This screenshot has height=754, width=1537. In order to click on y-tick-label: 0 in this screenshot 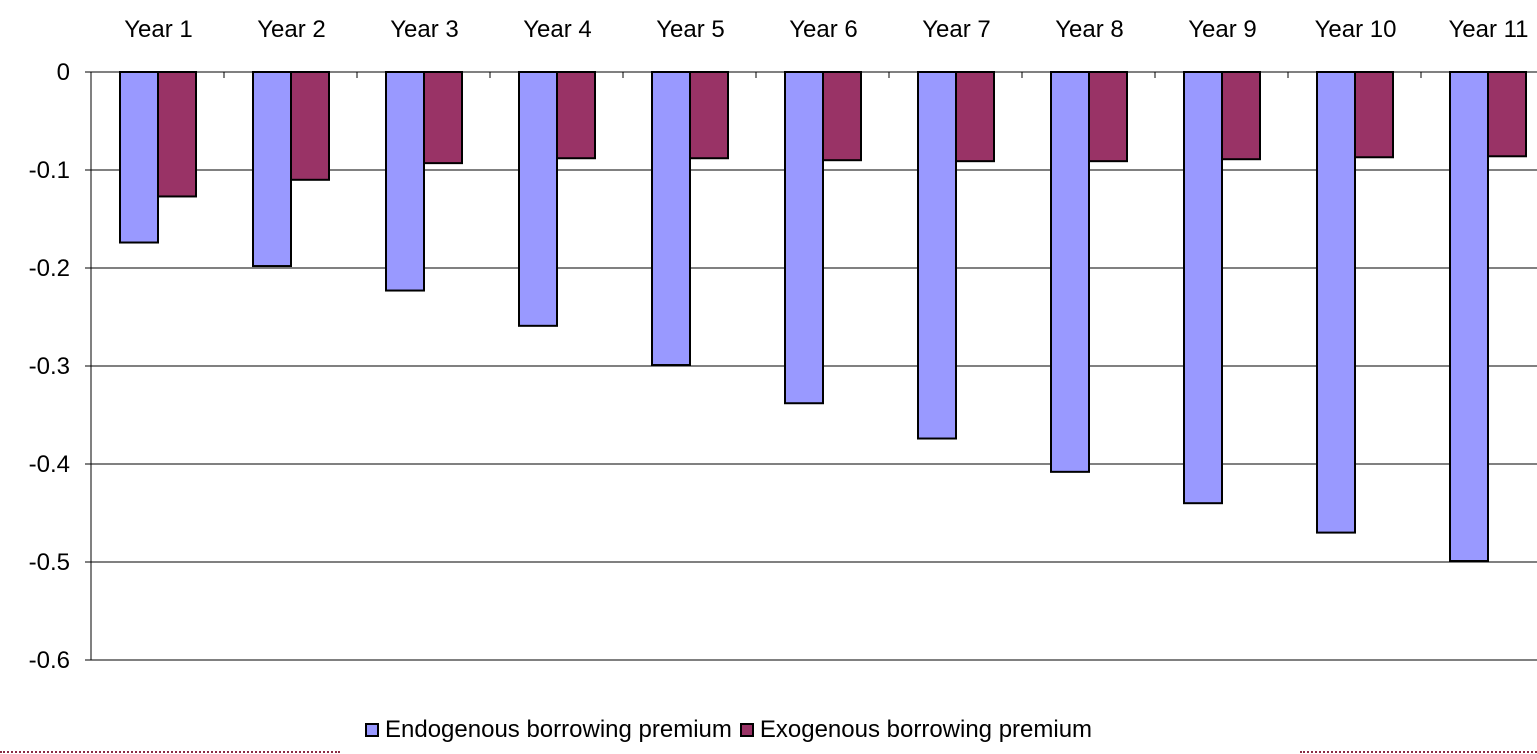, I will do `click(63, 72)`.